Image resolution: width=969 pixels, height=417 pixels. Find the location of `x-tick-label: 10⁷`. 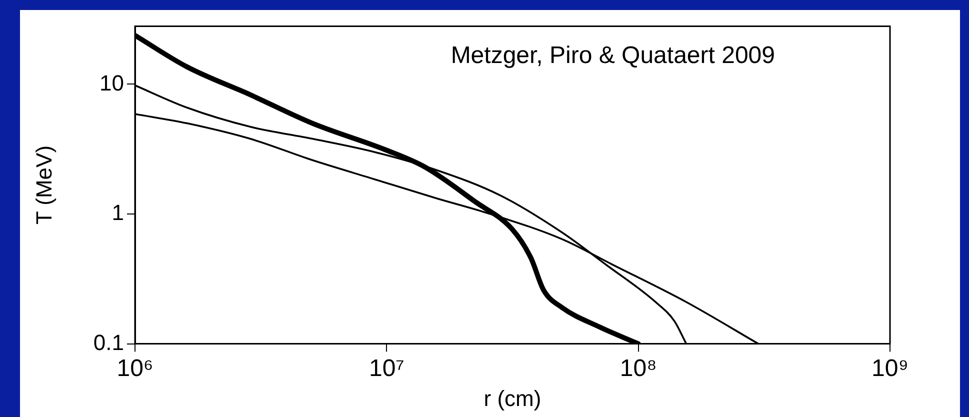

x-tick-label: 10⁷ is located at coordinates (386, 368).